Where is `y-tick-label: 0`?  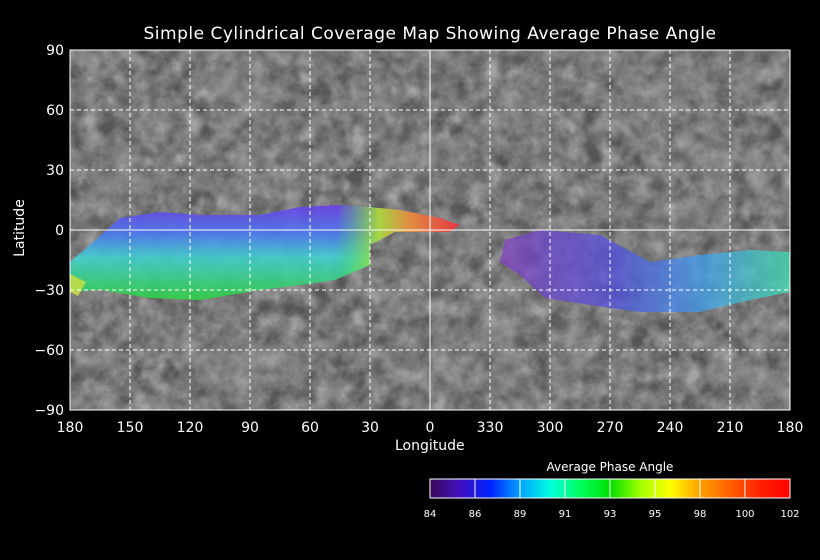 y-tick-label: 0 is located at coordinates (59, 231).